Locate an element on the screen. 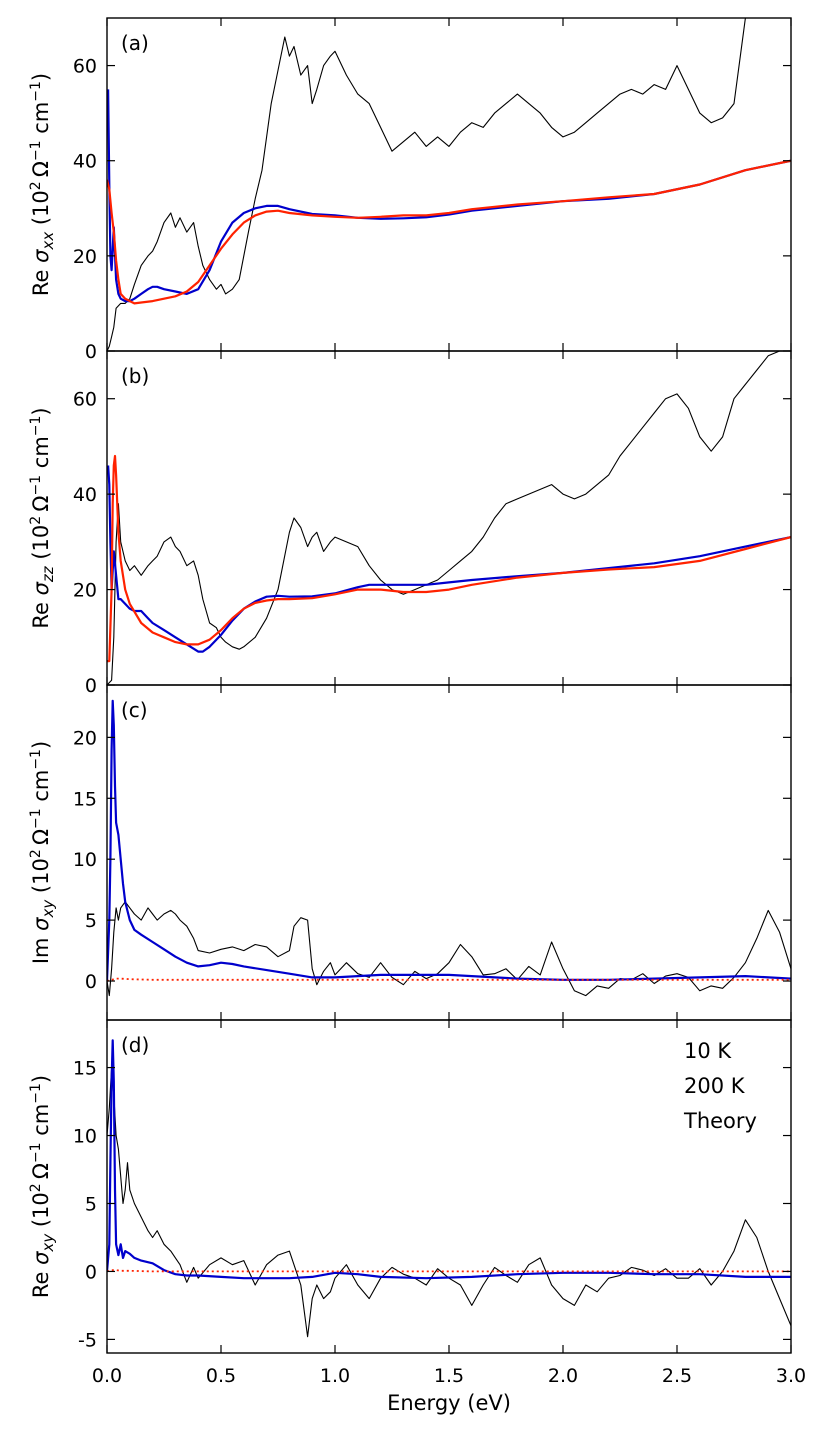  y-axis-title-part: Im is located at coordinates (41, 947).